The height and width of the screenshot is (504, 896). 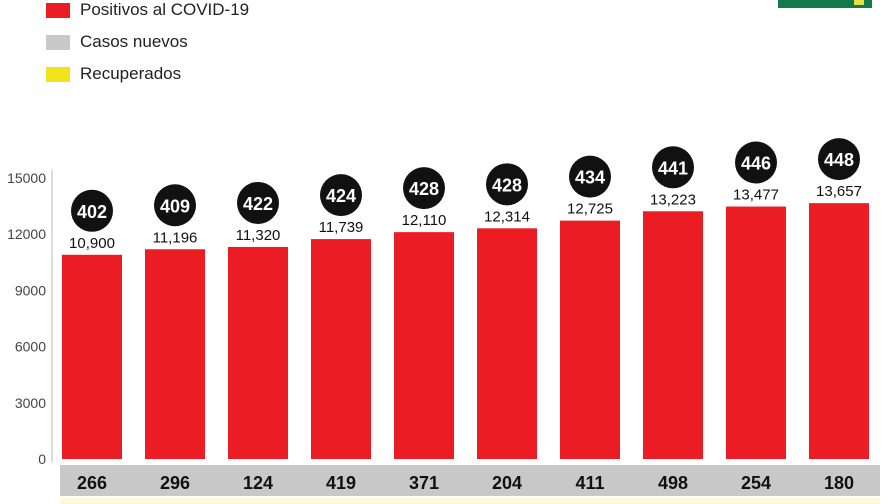 I want to click on circle-value-label: 441, so click(x=673, y=168).